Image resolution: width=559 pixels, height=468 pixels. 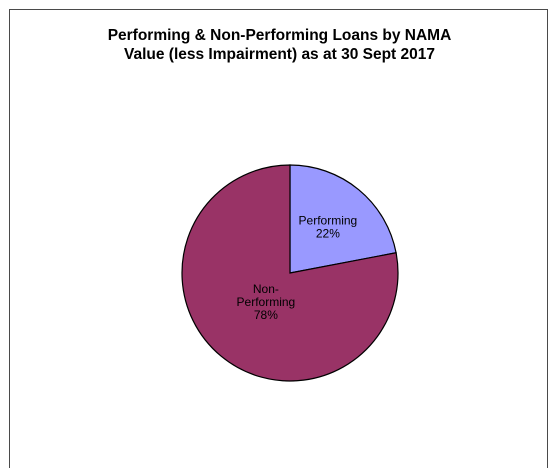 I want to click on pie-label-performing: Performing 22%, so click(x=328, y=227).